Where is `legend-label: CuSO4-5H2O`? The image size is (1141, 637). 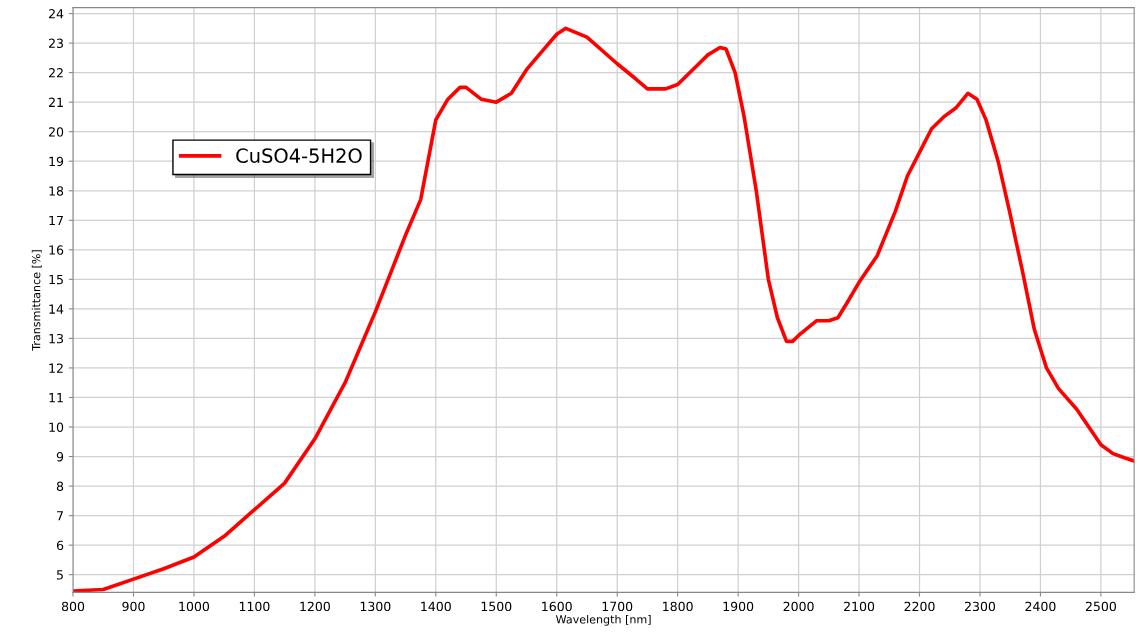
legend-label: CuSO4-5H2O is located at coordinates (299, 155).